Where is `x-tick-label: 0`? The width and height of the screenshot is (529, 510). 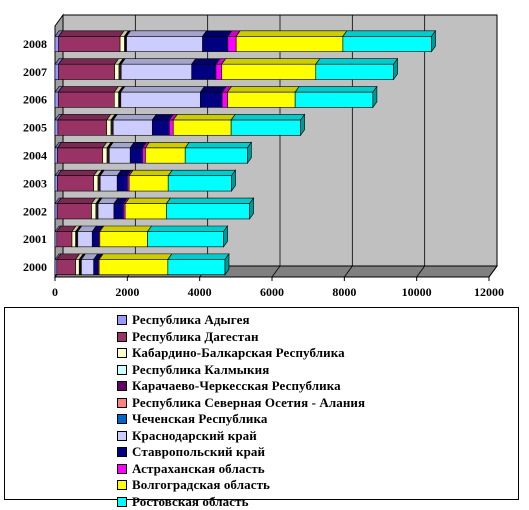
x-tick-label: 0 is located at coordinates (55, 292).